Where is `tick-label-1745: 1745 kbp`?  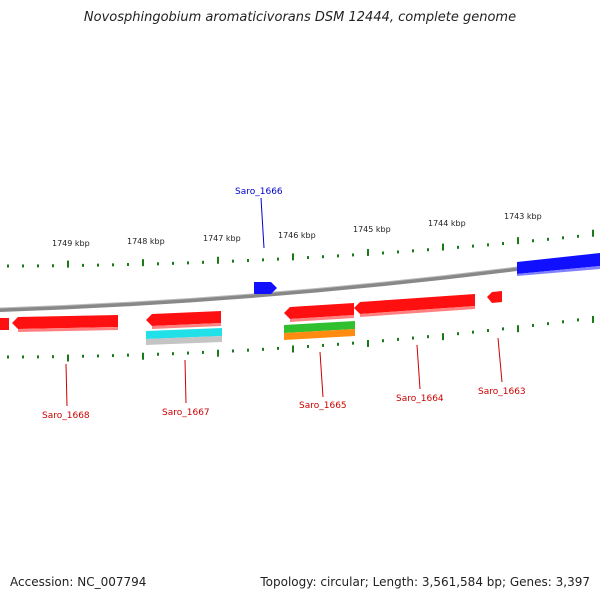 tick-label-1745: 1745 kbp is located at coordinates (372, 229).